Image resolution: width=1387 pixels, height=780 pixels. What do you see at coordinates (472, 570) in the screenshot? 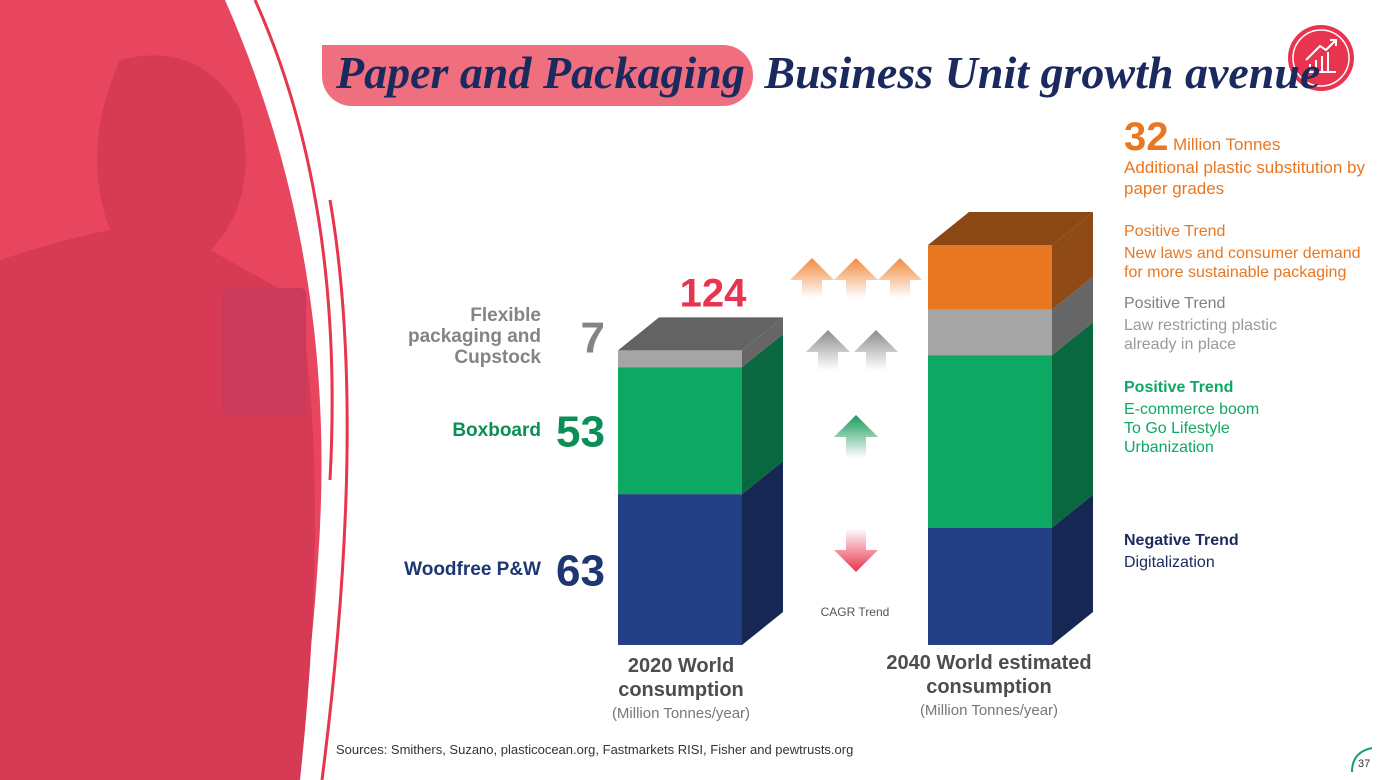
I see `series-name: Woodfree P&W` at bounding box center [472, 570].